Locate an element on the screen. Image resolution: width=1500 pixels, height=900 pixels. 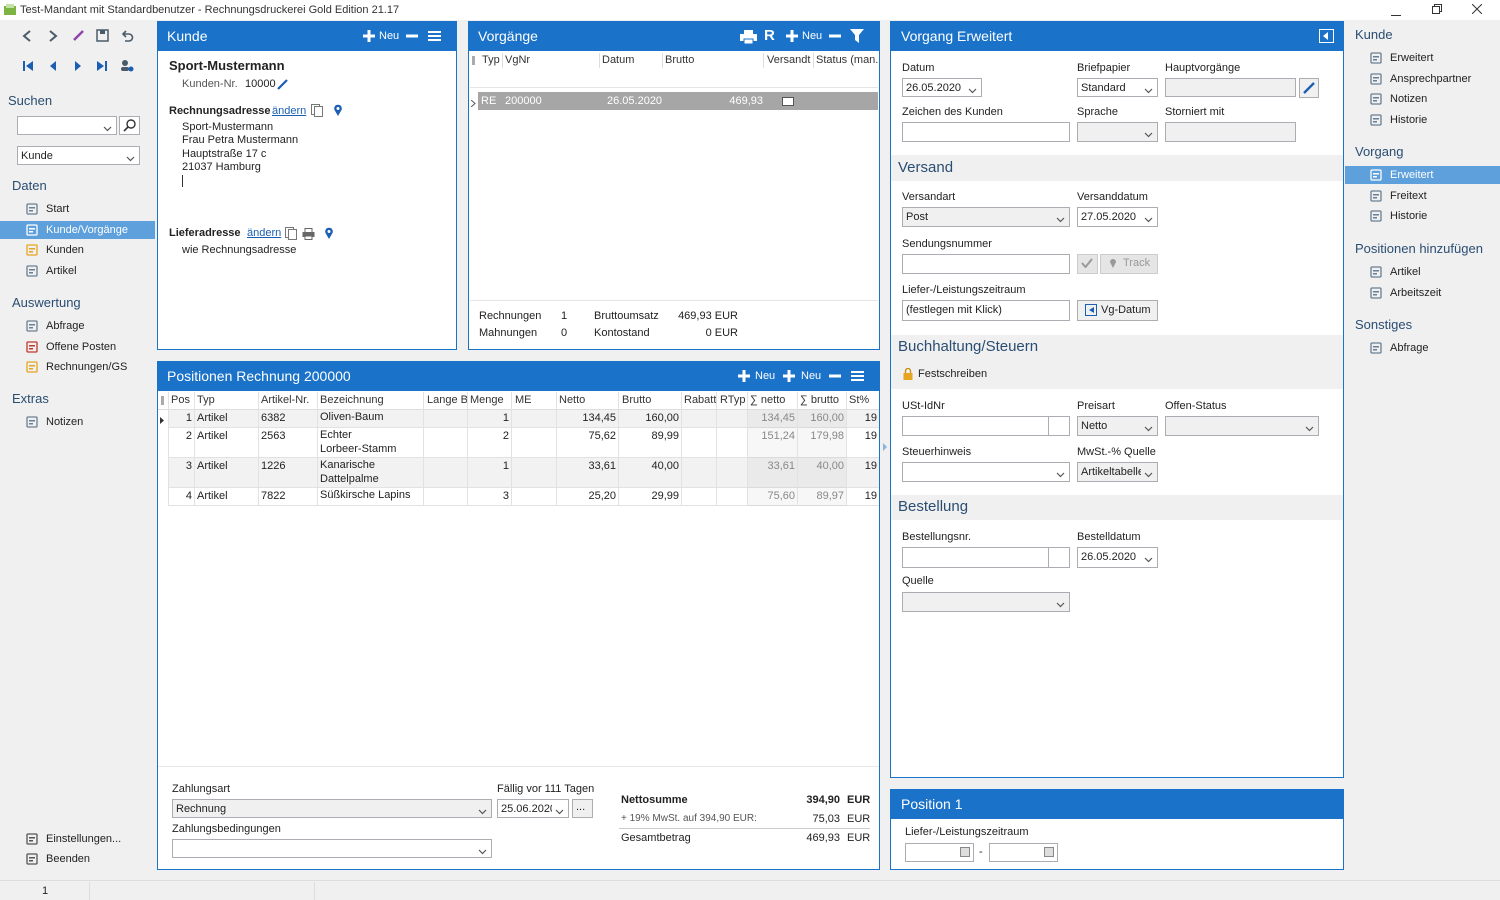
lock-icon is located at coordinates (908, 373).